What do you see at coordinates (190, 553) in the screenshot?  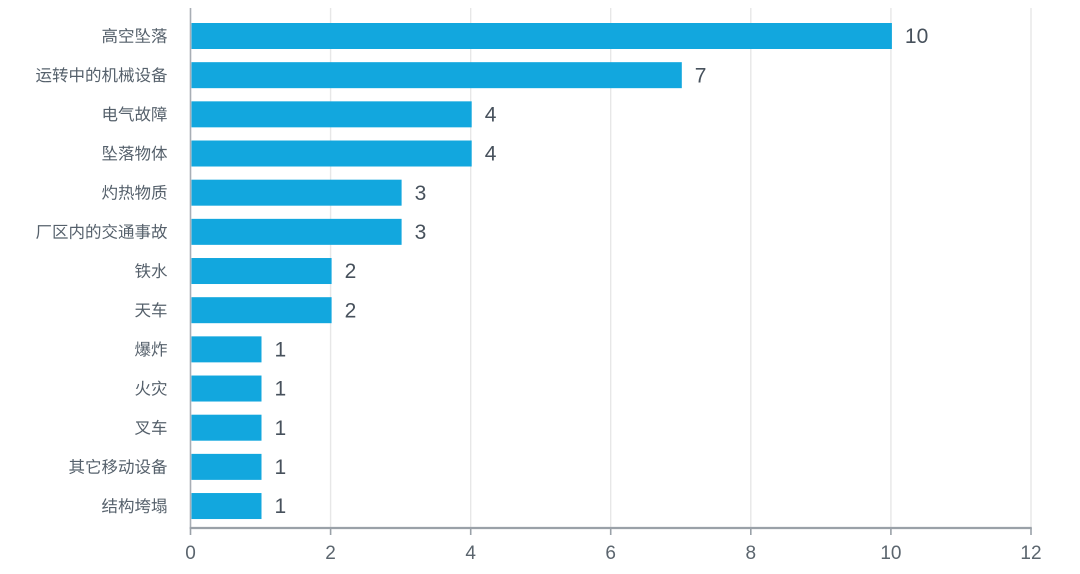 I see `svg-text: 0` at bounding box center [190, 553].